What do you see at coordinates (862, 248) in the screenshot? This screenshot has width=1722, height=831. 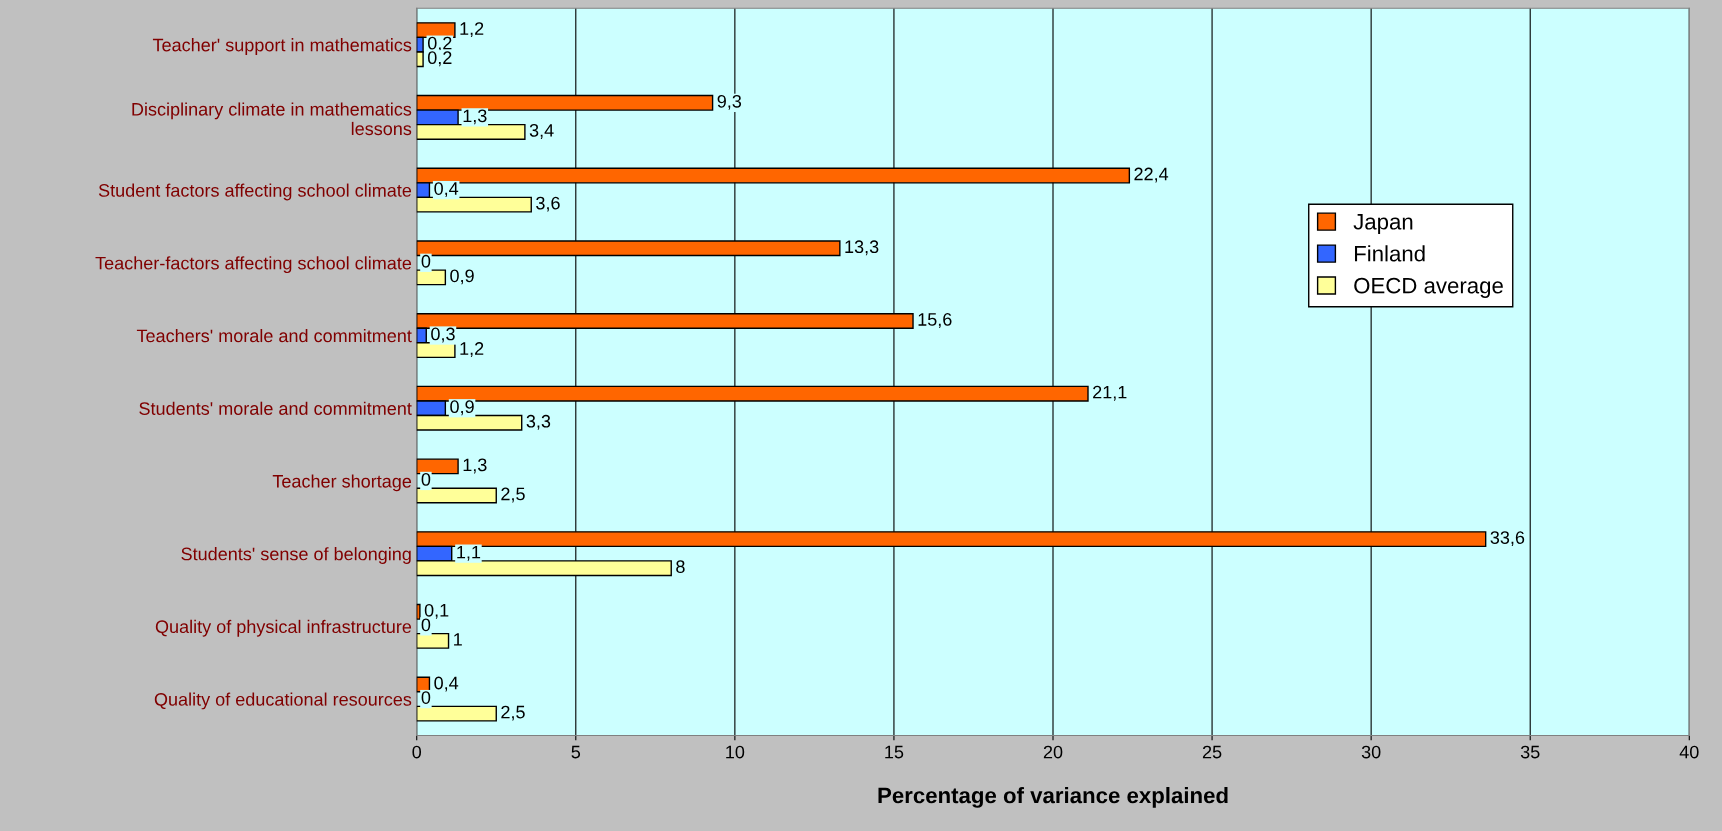 I see `data-label: 13,3` at bounding box center [862, 248].